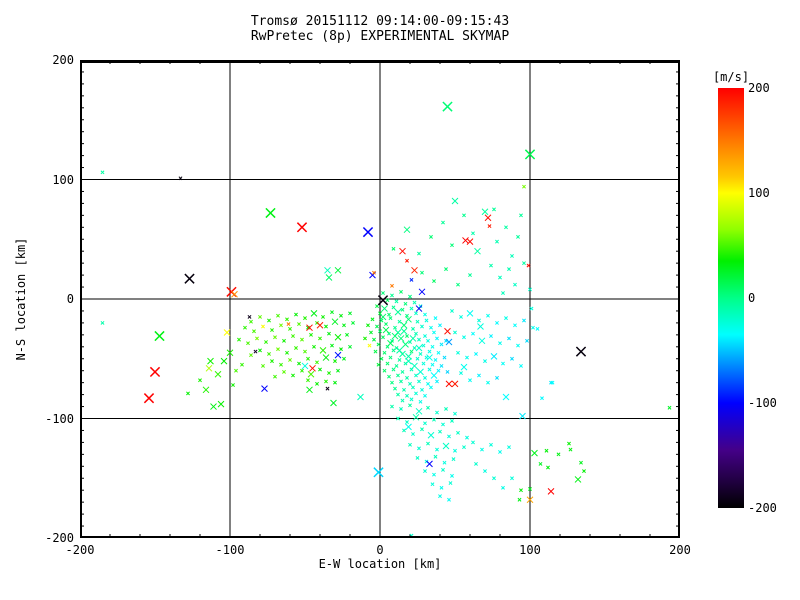 The image size is (800, 600). I want to click on plot-title-line1: Tromsø 20151112 09:14:00-09:15:43, so click(380, 21).